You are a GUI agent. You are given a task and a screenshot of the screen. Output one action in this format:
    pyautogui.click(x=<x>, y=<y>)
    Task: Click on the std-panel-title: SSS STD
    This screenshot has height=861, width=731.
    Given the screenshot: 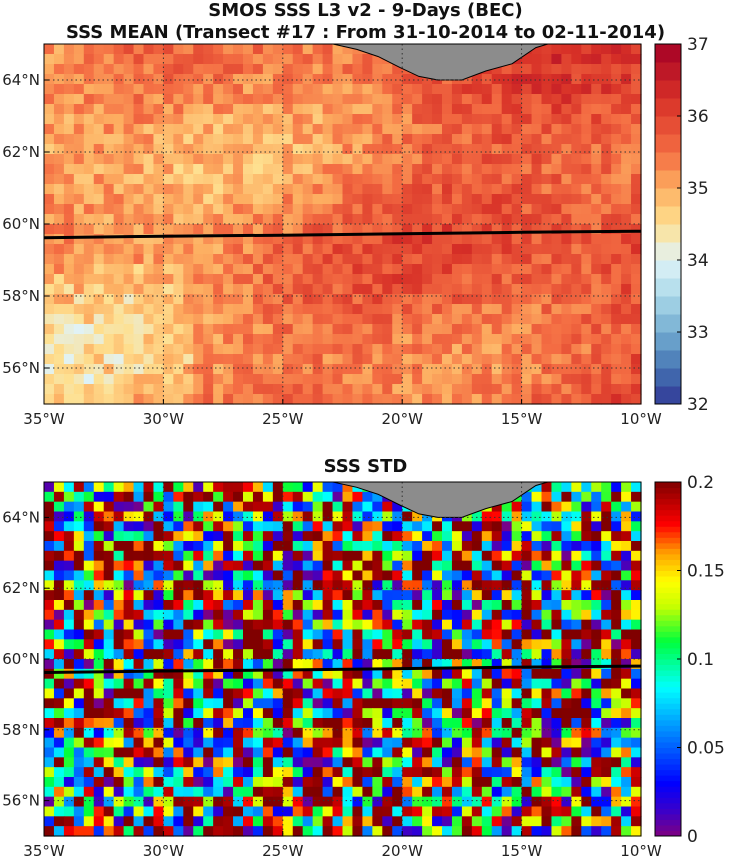 What is the action you would take?
    pyautogui.click(x=365, y=466)
    